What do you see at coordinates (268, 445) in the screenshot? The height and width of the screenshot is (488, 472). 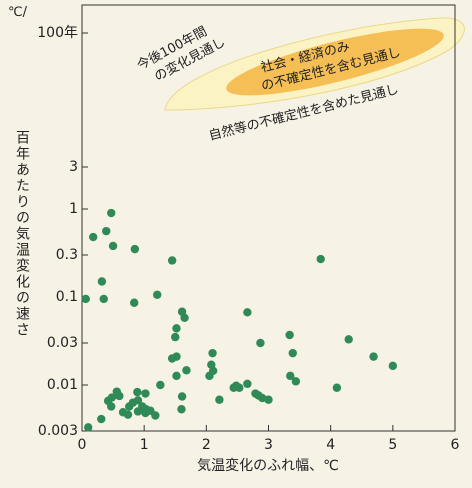 I see `x-tick-label: 3` at bounding box center [268, 445].